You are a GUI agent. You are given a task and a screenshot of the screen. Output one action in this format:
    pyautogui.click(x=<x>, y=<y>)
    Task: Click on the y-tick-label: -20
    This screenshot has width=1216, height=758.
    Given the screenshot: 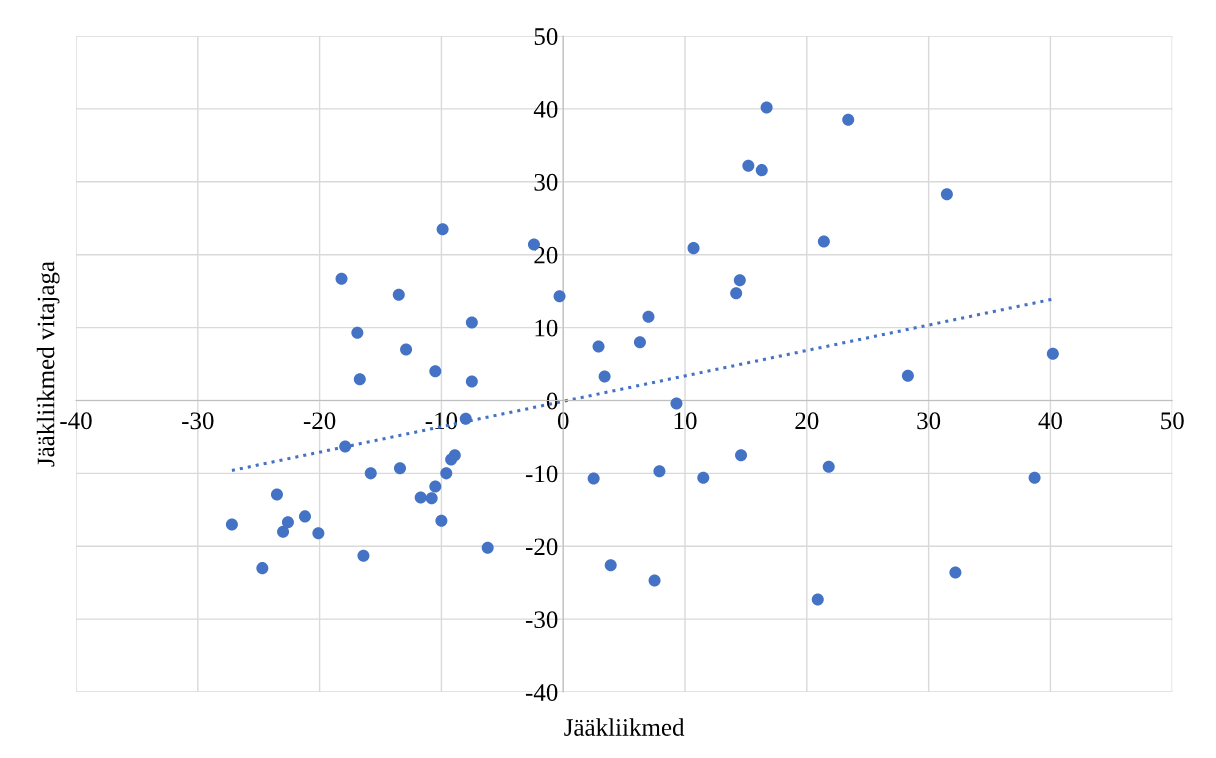 What is the action you would take?
    pyautogui.click(x=541, y=547)
    